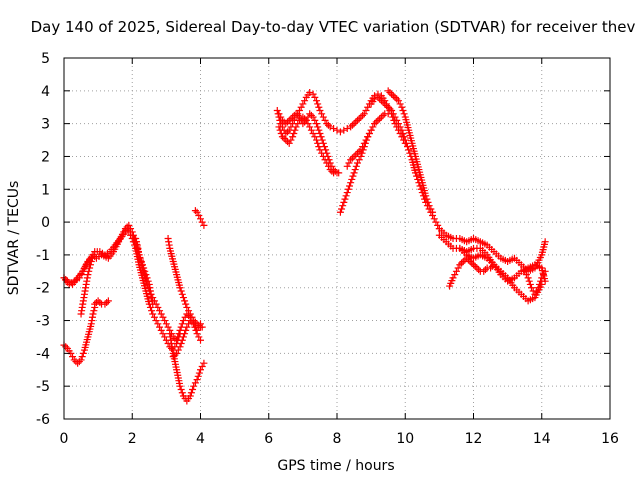  What do you see at coordinates (45, 59) in the screenshot?
I see `y-tick-label: 5` at bounding box center [45, 59].